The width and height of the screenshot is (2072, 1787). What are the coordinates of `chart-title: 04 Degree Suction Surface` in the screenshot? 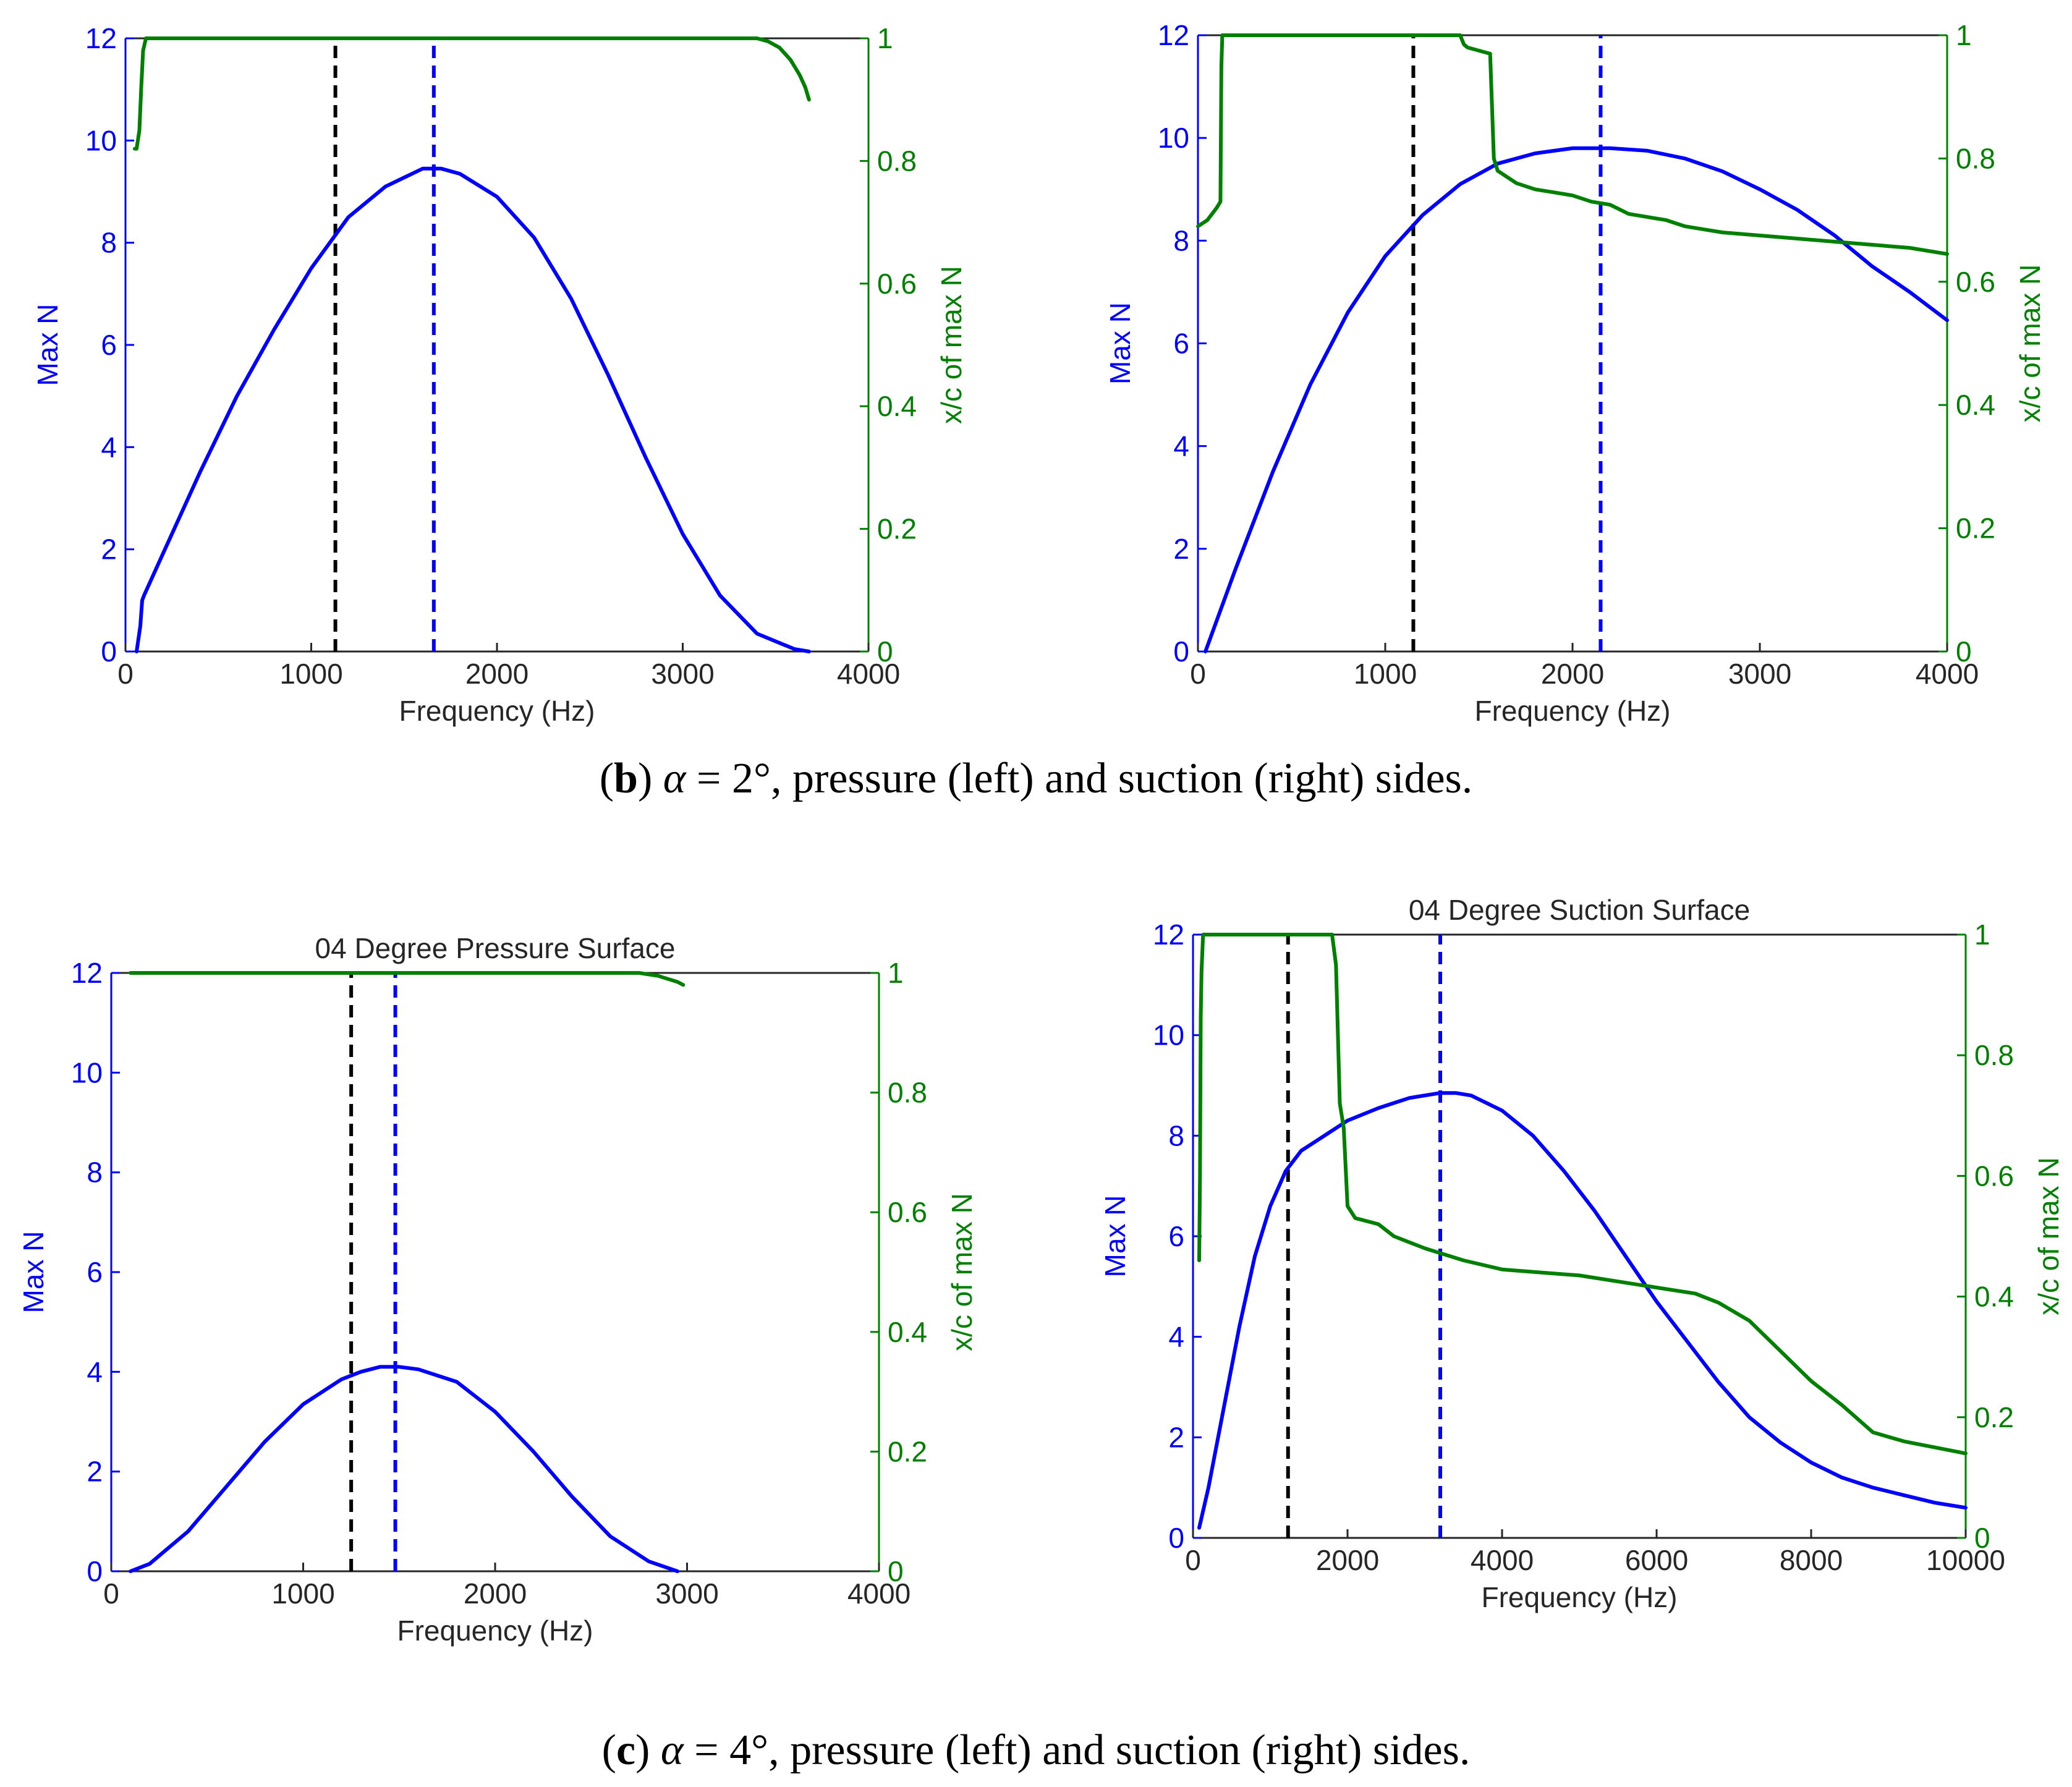 It's located at (1579, 910).